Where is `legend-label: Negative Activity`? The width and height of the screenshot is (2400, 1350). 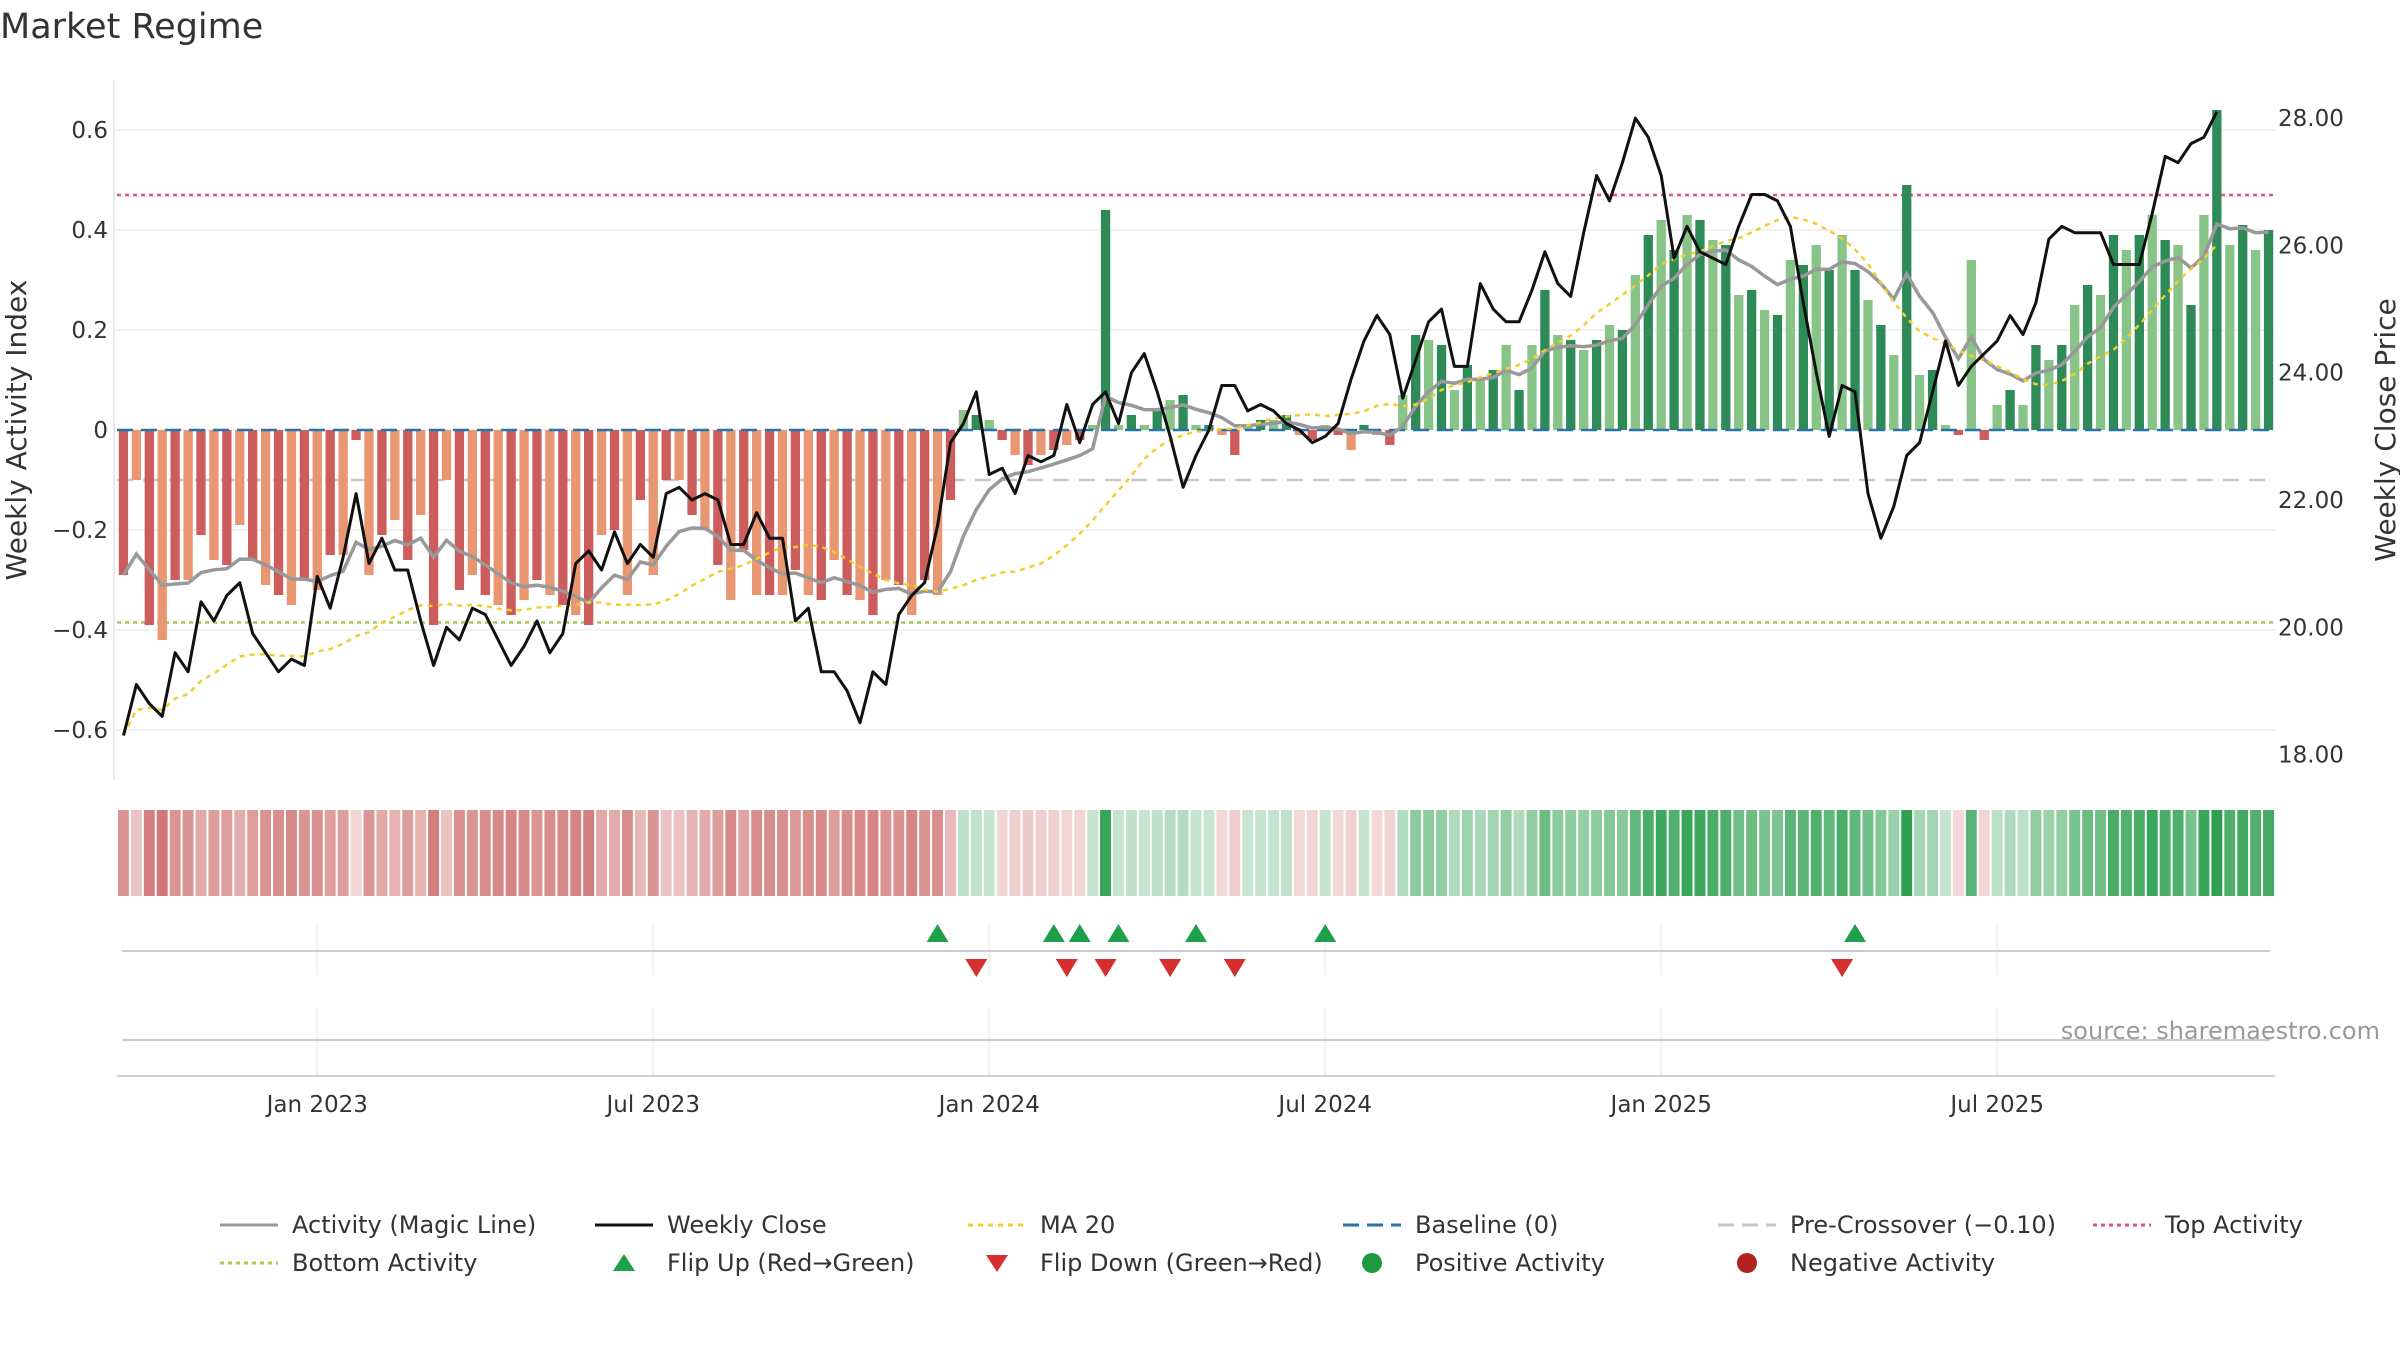
legend-label: Negative Activity is located at coordinates (1892, 1263).